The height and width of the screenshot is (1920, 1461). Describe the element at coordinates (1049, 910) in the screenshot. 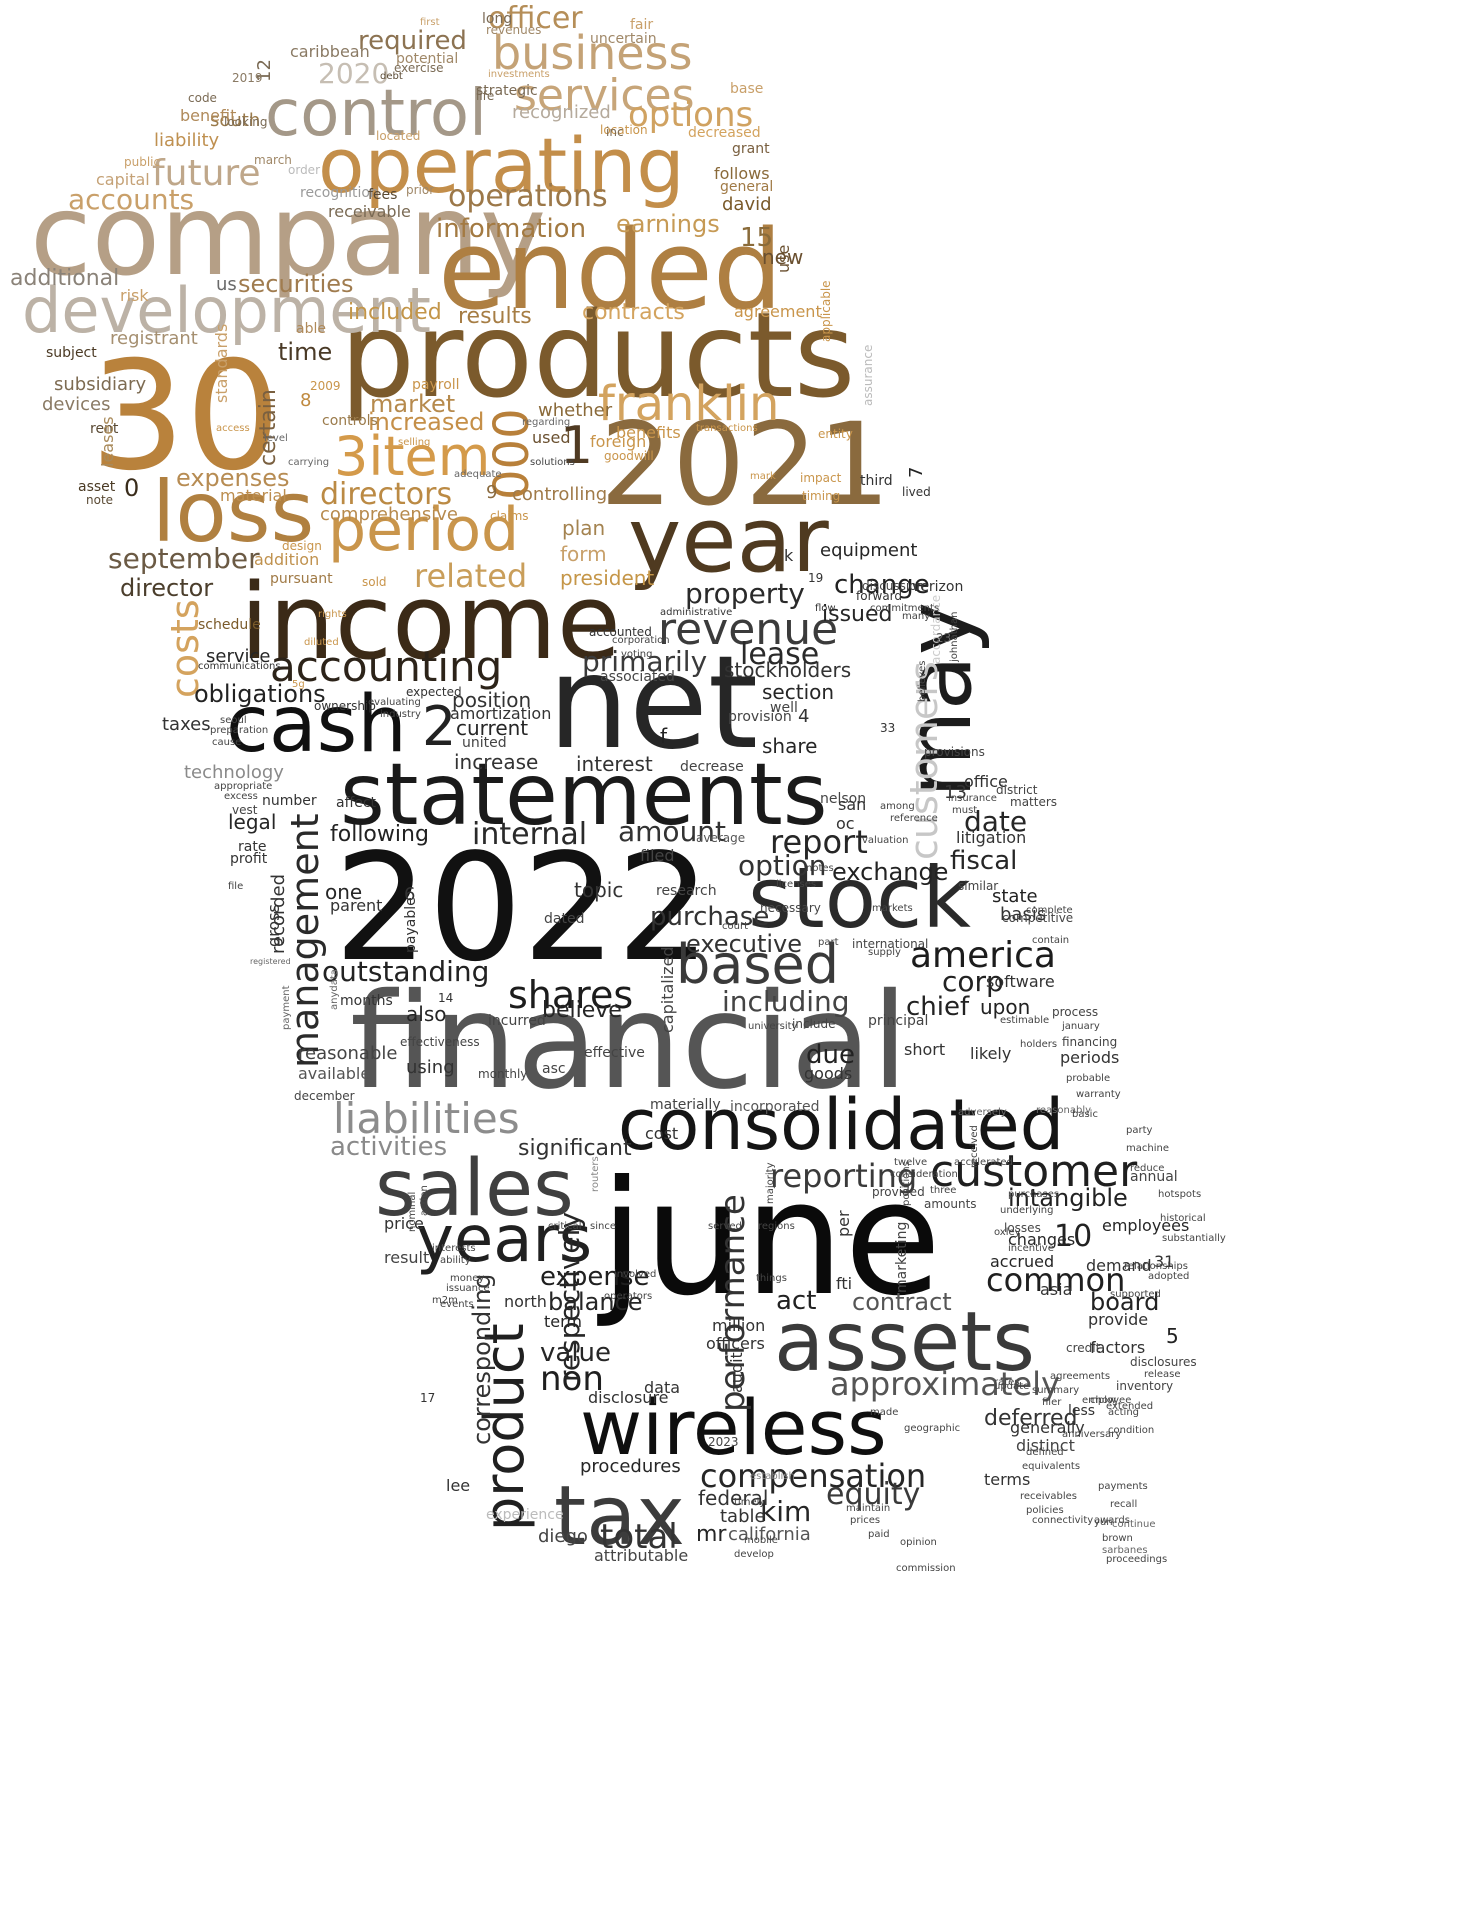

I see `word: complete` at that location.